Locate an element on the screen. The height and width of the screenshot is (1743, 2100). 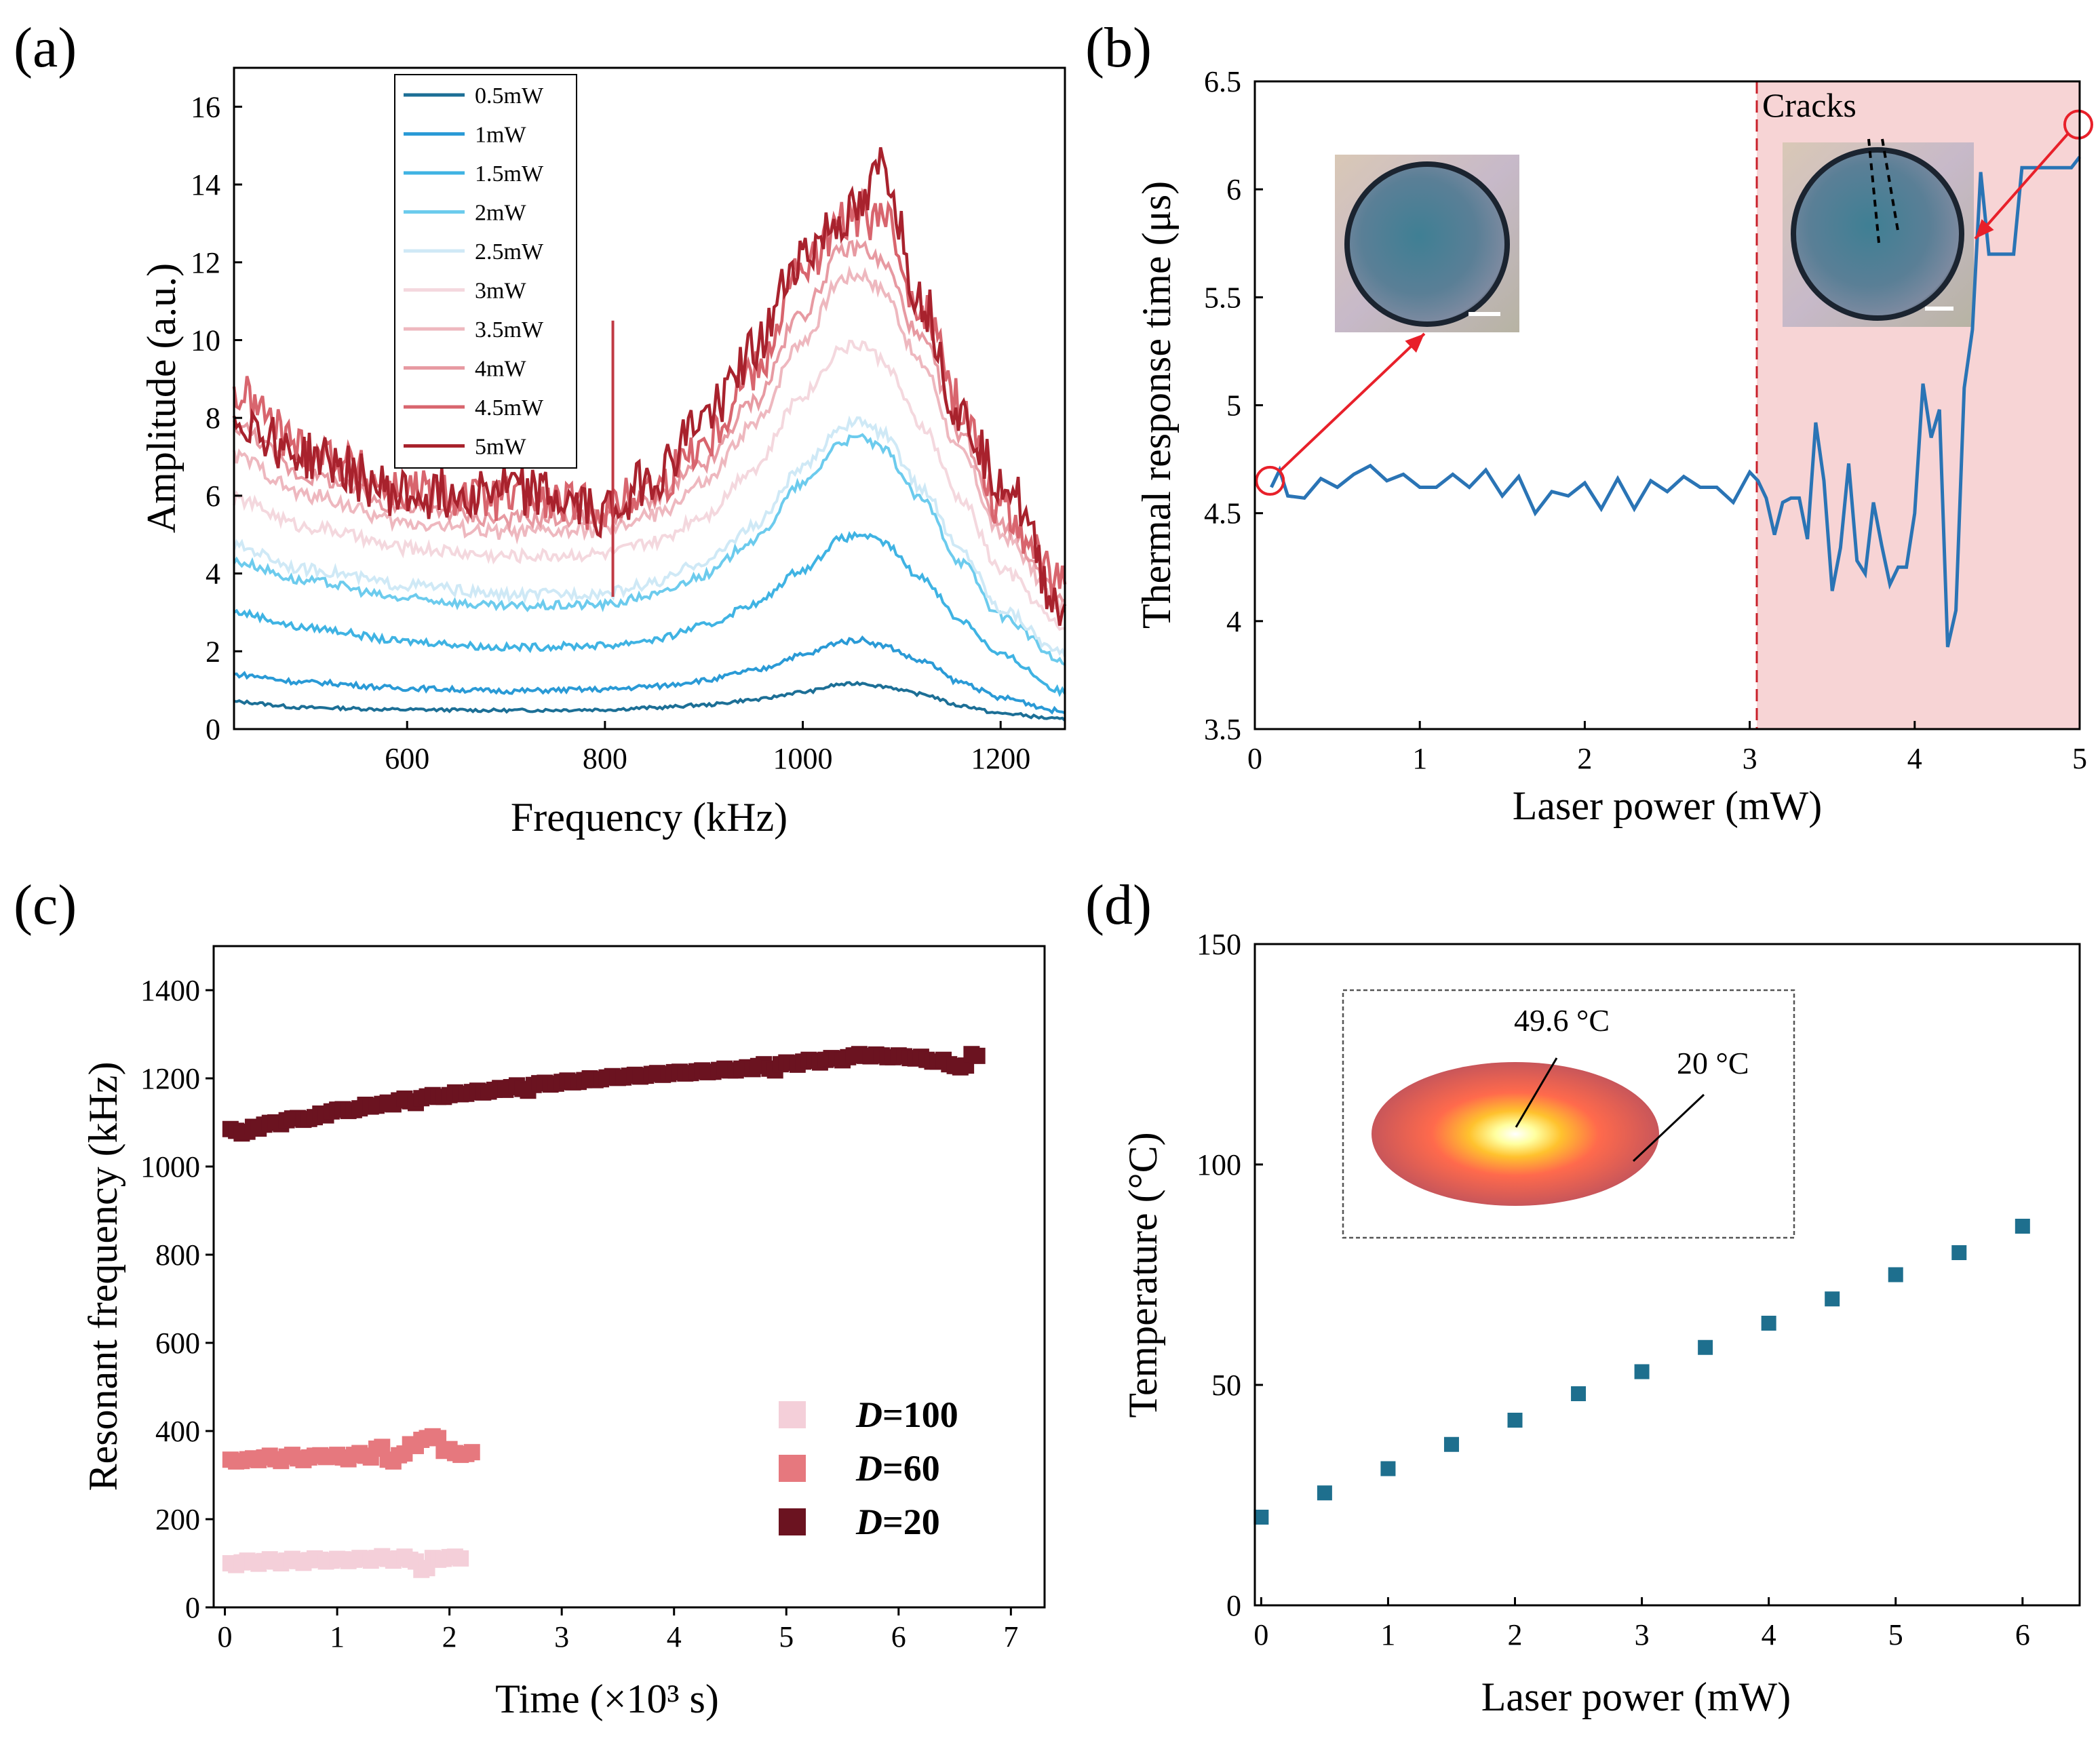
c-xtick-label: 1 is located at coordinates (337, 1637).